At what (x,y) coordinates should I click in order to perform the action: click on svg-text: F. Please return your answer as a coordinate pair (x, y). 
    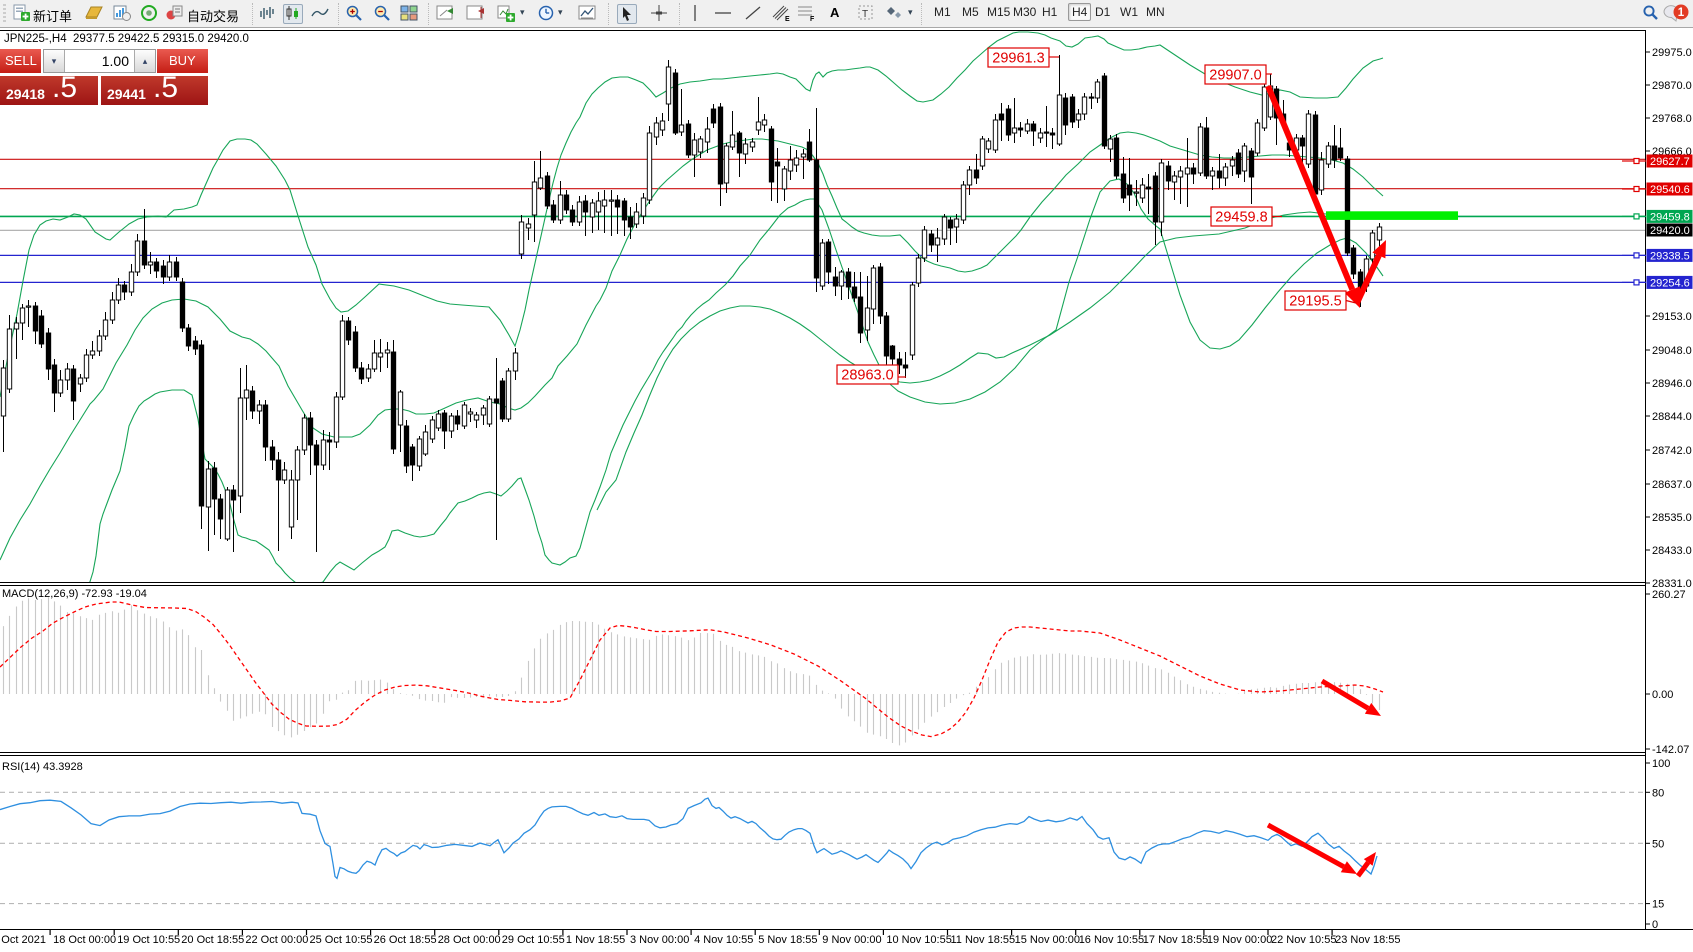
    Looking at the image, I should click on (812, 19).